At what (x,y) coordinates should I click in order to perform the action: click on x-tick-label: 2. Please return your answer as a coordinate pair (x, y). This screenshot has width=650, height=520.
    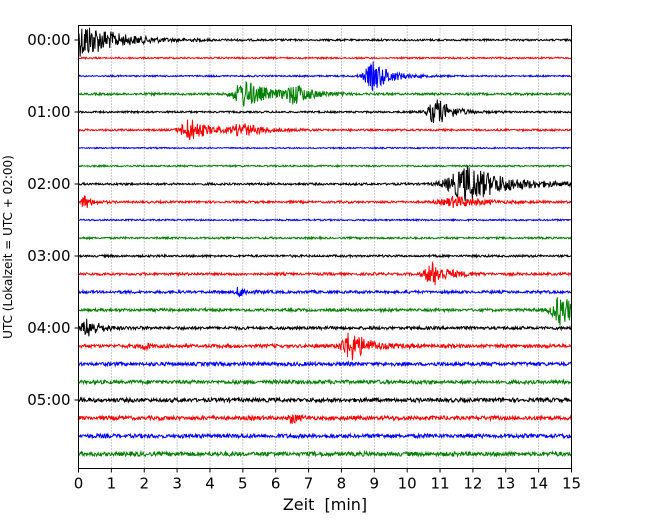
    Looking at the image, I should click on (144, 484).